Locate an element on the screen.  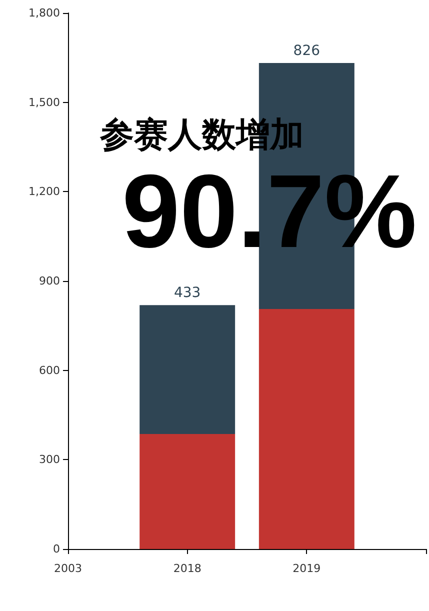
data-label: 433 is located at coordinates (187, 293).